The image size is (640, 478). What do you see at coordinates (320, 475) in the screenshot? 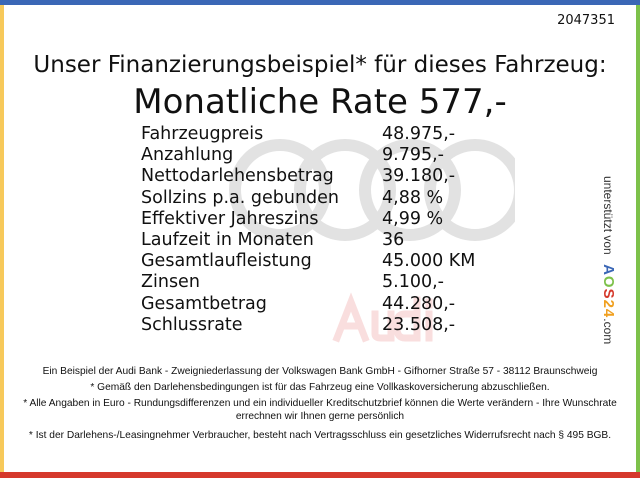
I see `bottom-border` at bounding box center [320, 475].